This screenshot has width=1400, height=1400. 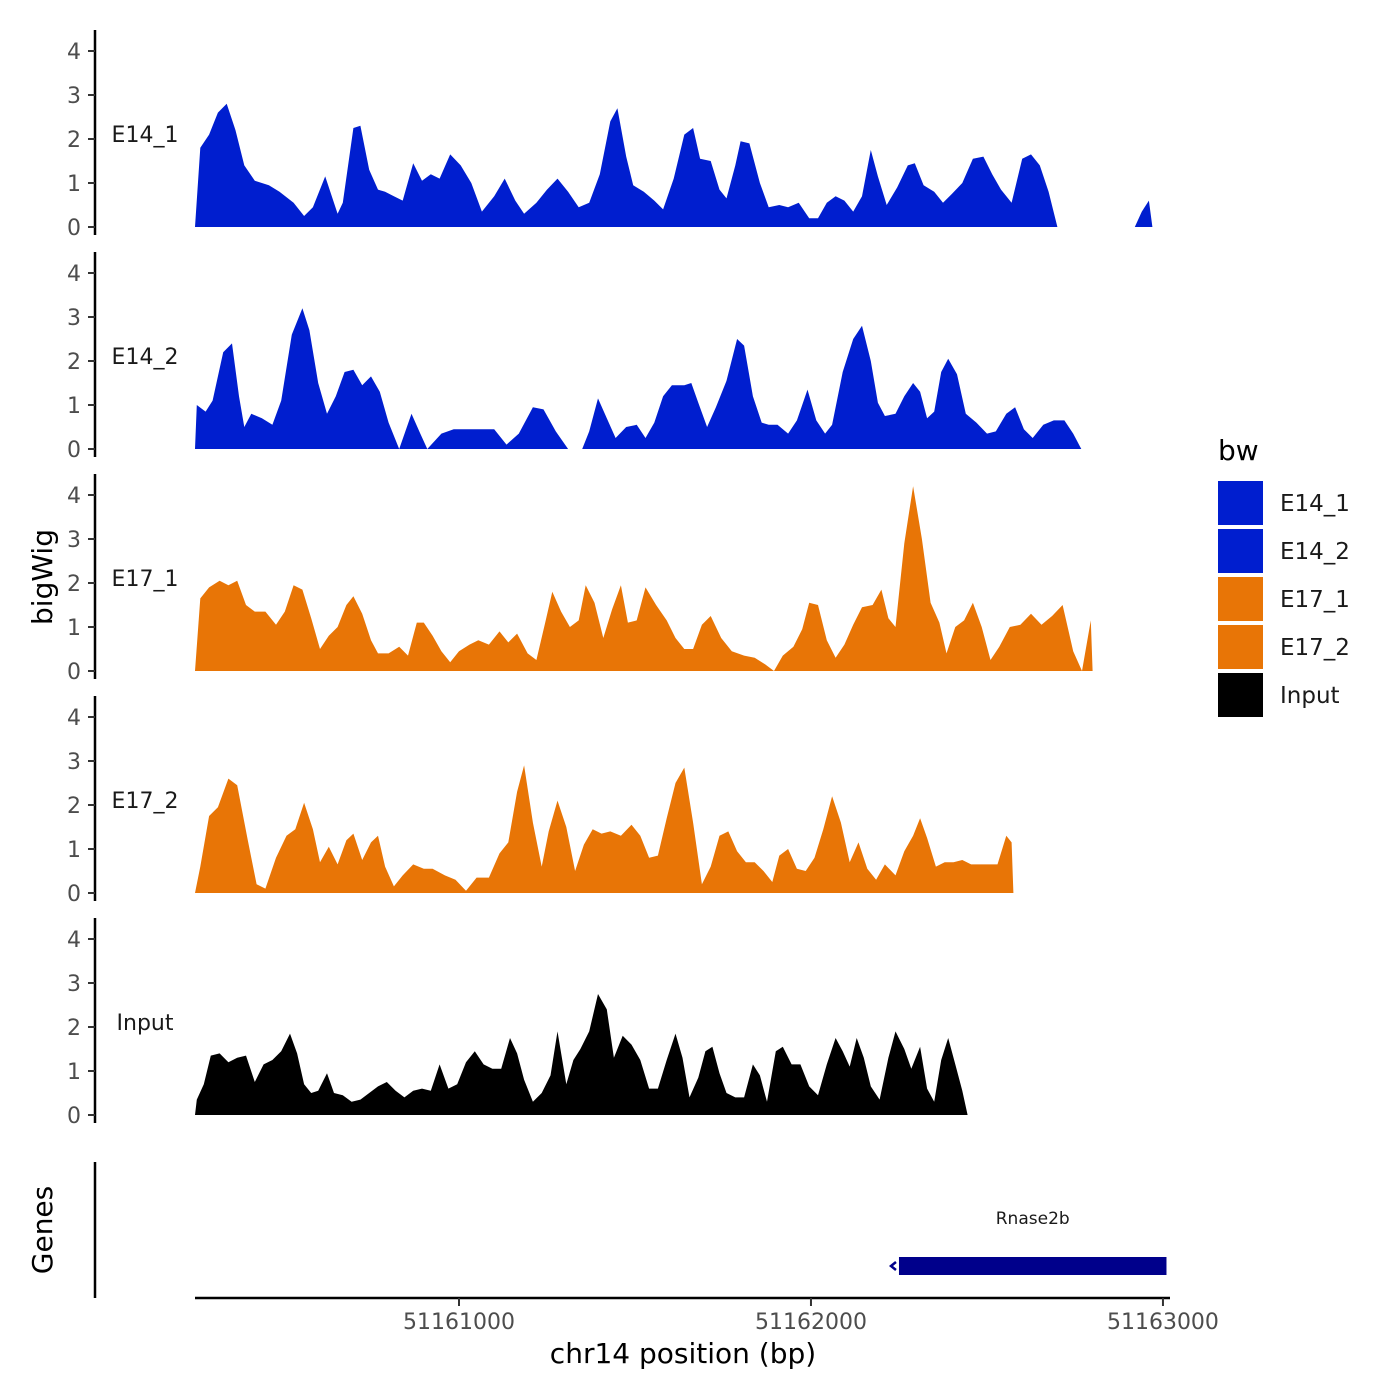 I want to click on track-e14-1: 0 1 2 3 4 E14_1, so click(x=610, y=135).